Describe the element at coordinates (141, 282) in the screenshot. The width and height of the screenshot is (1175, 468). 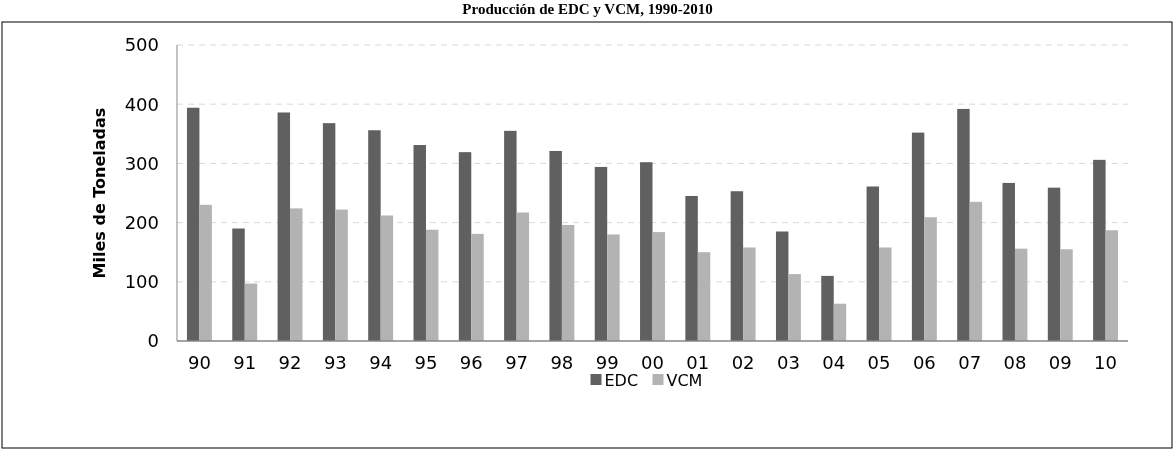
I see `y-tick-label: 100` at that location.